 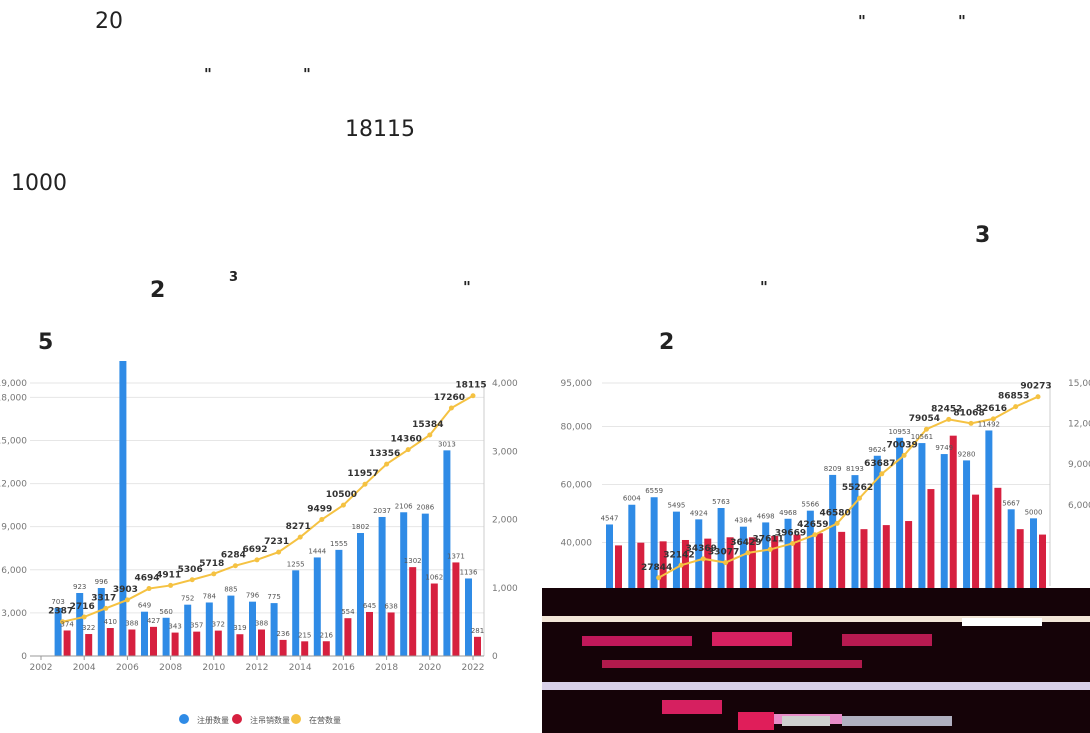 What do you see at coordinates (816, 660) in the screenshot?
I see `corrupted-image-region` at bounding box center [816, 660].